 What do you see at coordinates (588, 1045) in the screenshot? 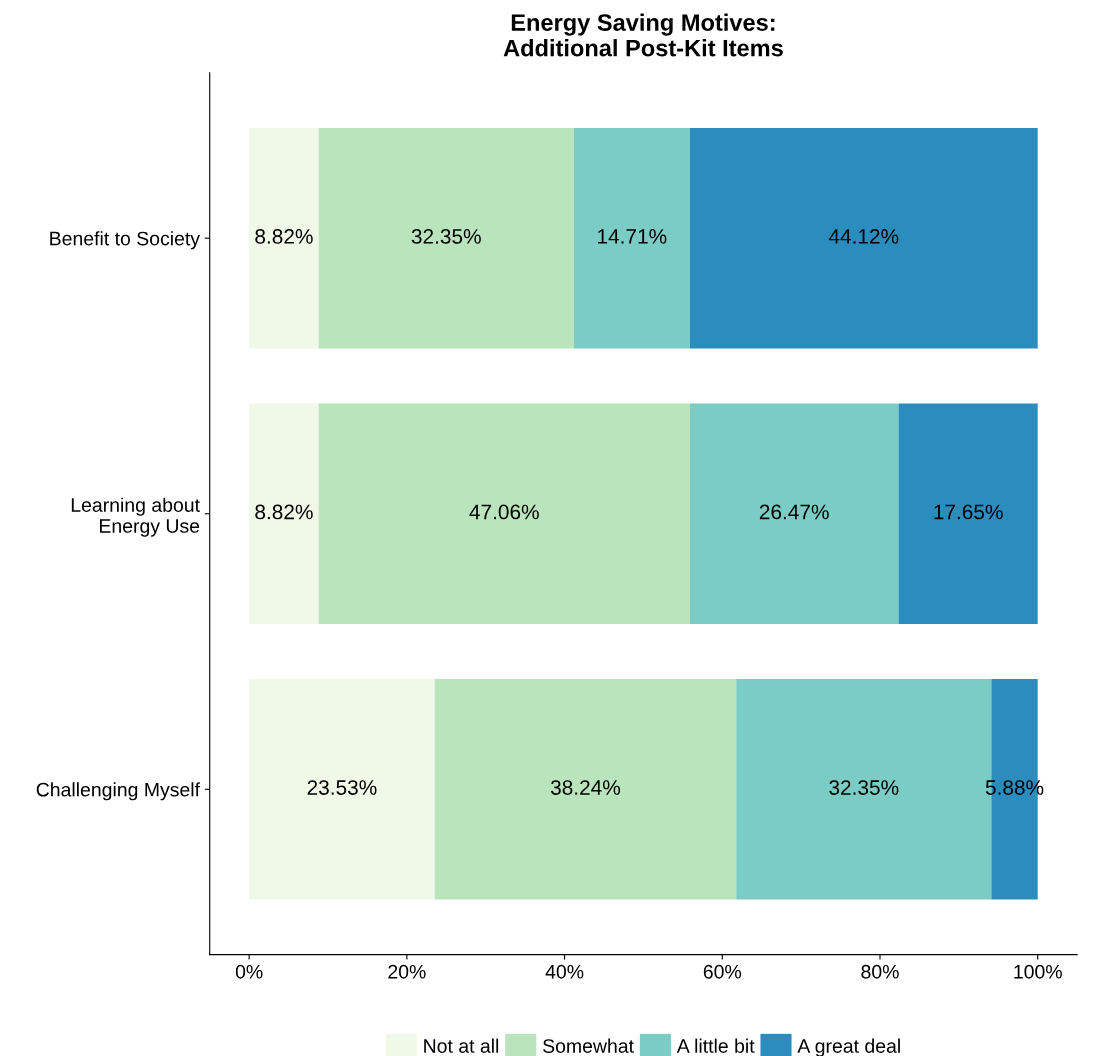
I see `legend-label: Somewhat` at bounding box center [588, 1045].